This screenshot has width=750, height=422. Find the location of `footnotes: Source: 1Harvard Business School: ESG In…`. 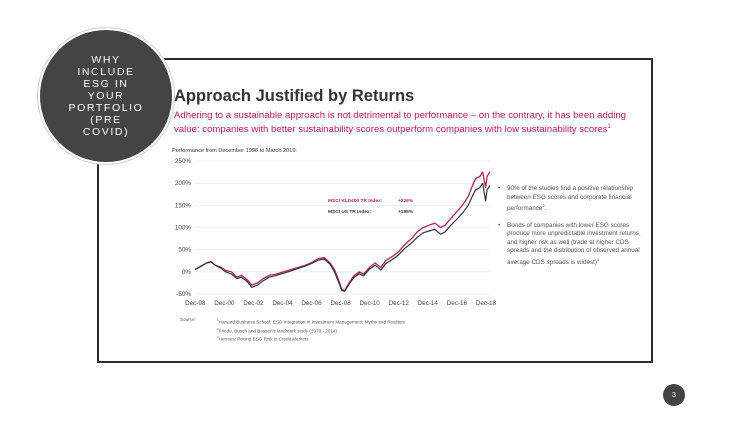

footnotes: Source: 1Harvard Business School: ESG In… is located at coordinates (292, 330).